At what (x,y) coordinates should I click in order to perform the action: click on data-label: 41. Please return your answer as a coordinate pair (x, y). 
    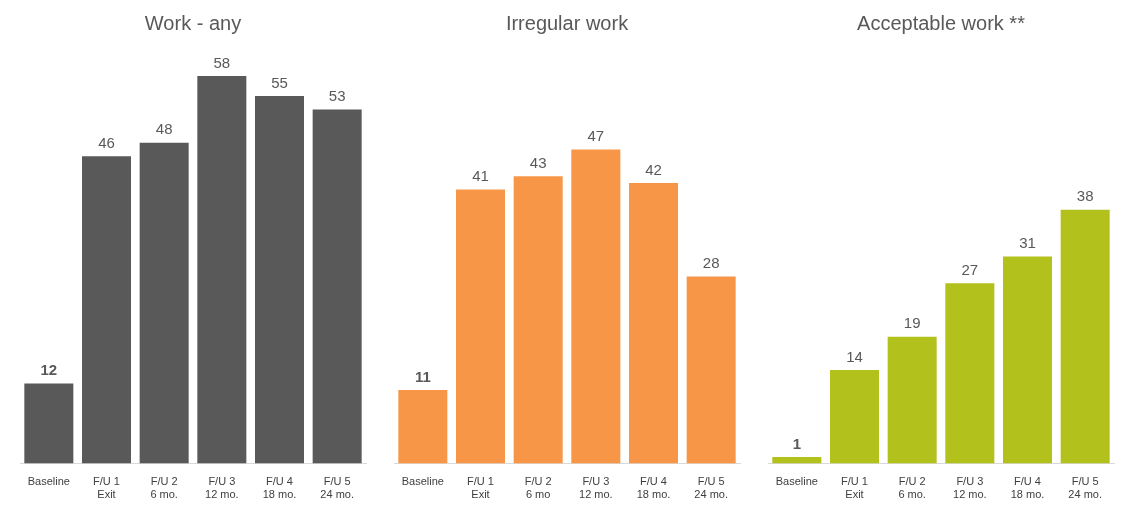
    Looking at the image, I should click on (480, 176).